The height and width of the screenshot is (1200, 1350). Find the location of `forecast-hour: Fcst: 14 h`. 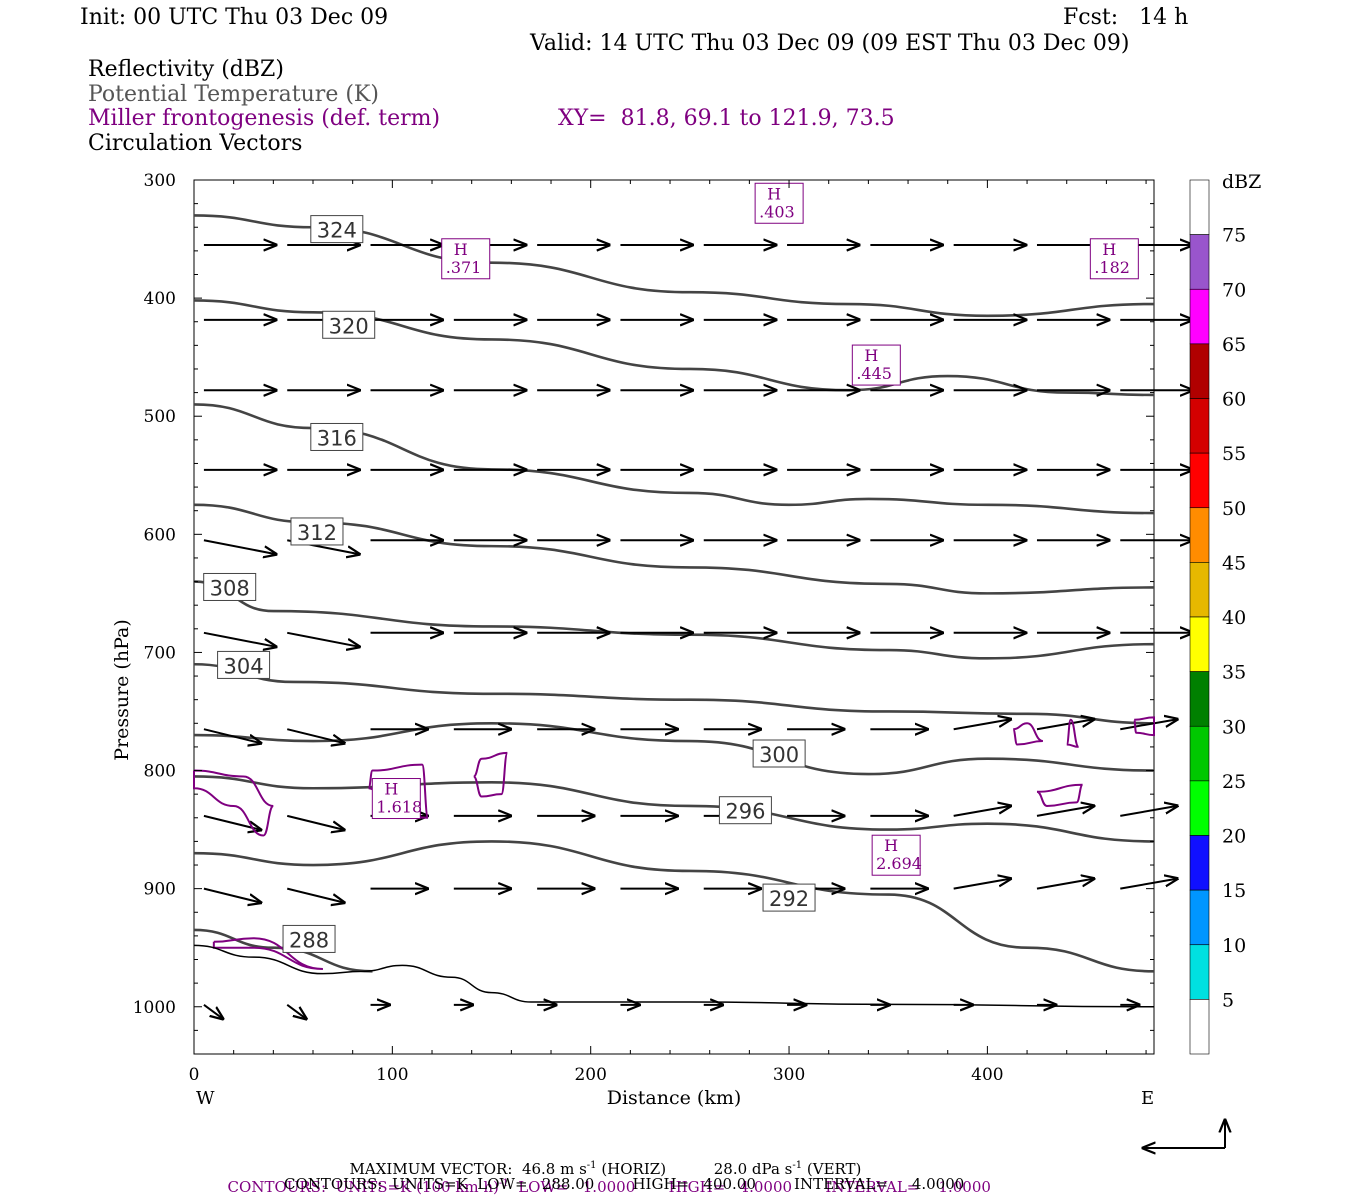

forecast-hour: Fcst: 14 h is located at coordinates (1126, 17).